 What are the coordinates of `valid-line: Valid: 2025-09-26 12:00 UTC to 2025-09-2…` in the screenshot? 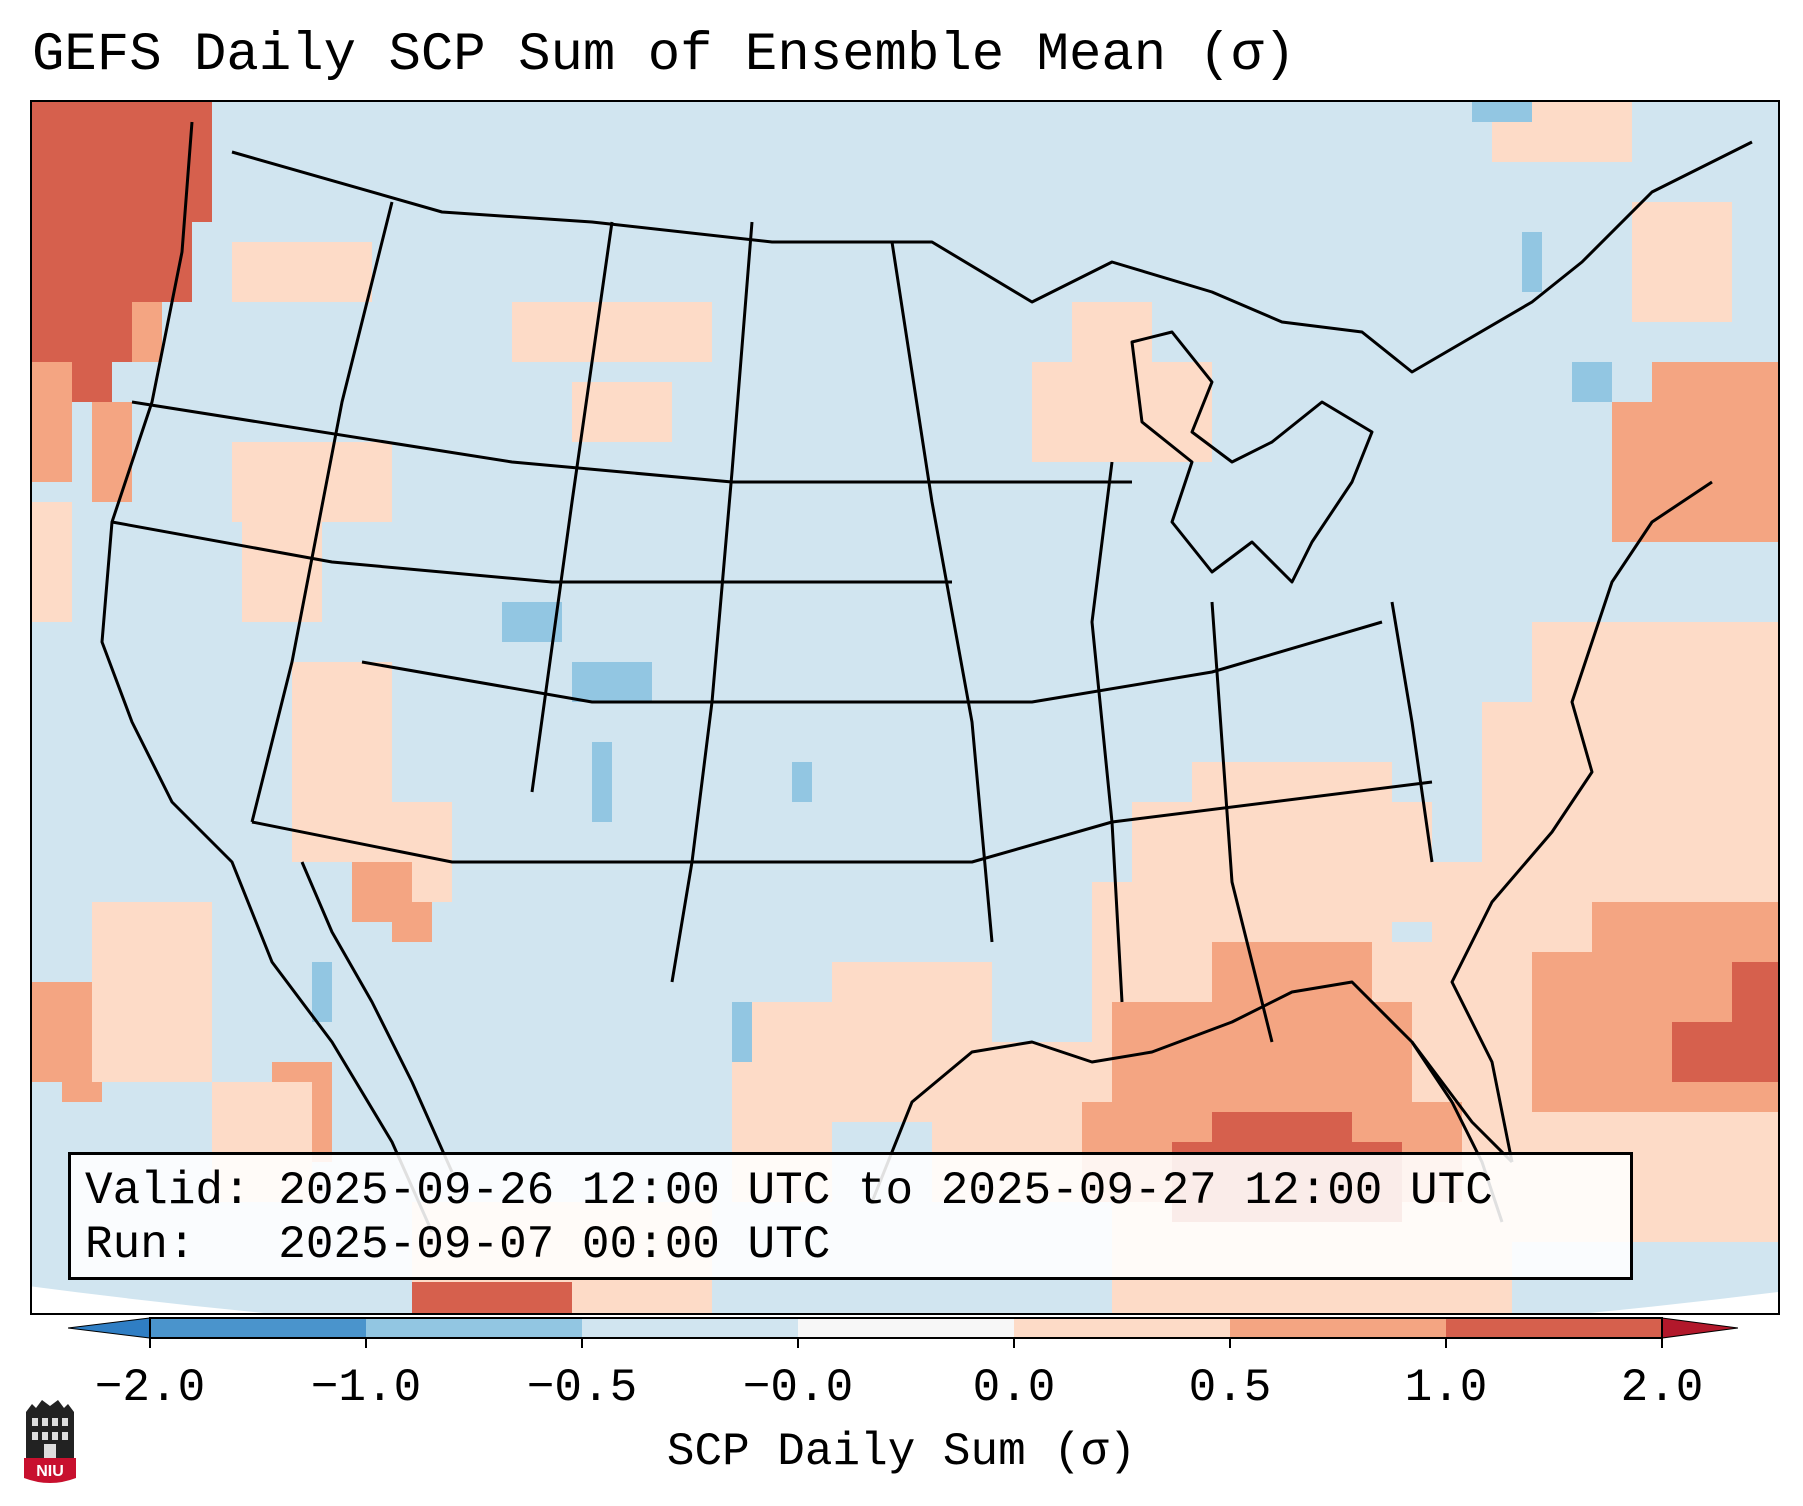 It's located at (789, 1191).